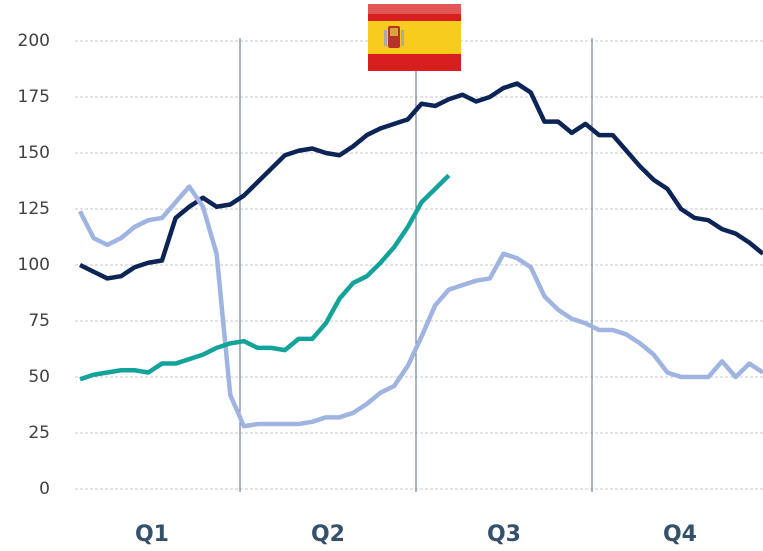  Describe the element at coordinates (34, 41) in the screenshot. I see `y-tick-label: 200` at that location.